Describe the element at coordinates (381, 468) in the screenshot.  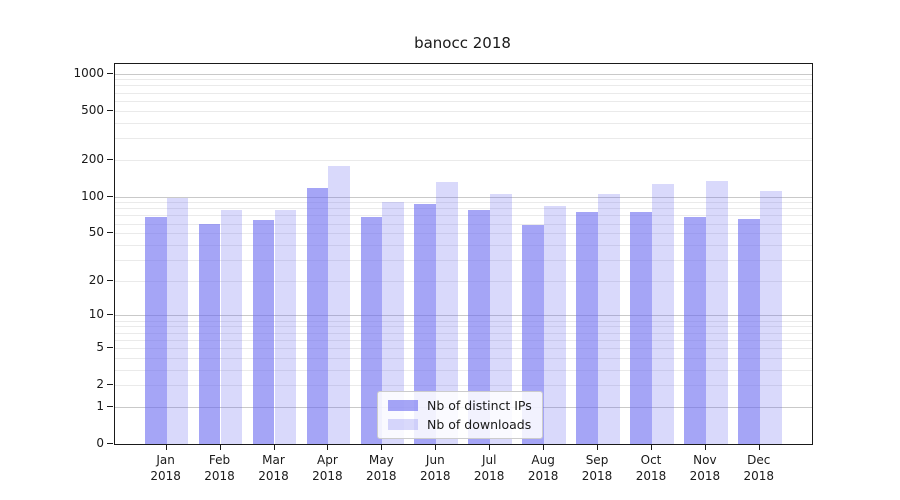
I see `x-tick-label: May 2018` at that location.